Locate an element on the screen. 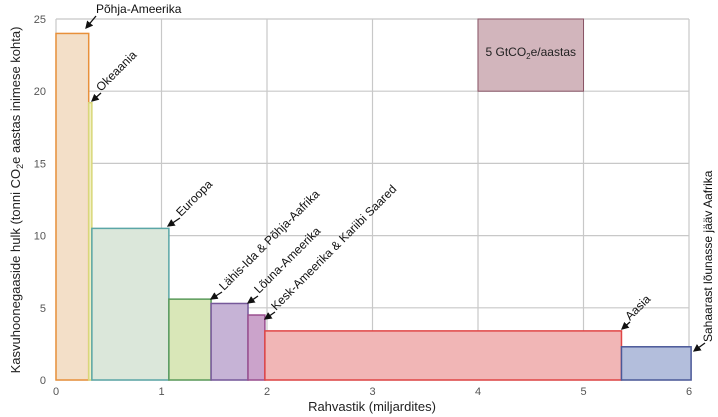 This screenshot has width=718, height=417. scale-legend-box is located at coordinates (530, 55).